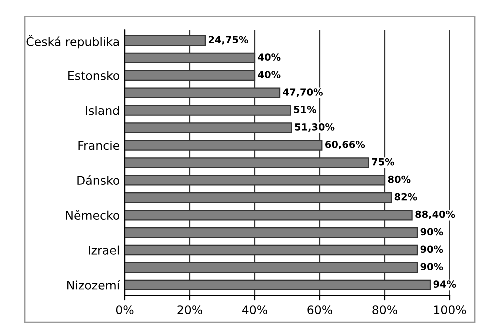  What do you see at coordinates (94, 285) in the screenshot?
I see `y-tick-label: Nizozemí` at bounding box center [94, 285].